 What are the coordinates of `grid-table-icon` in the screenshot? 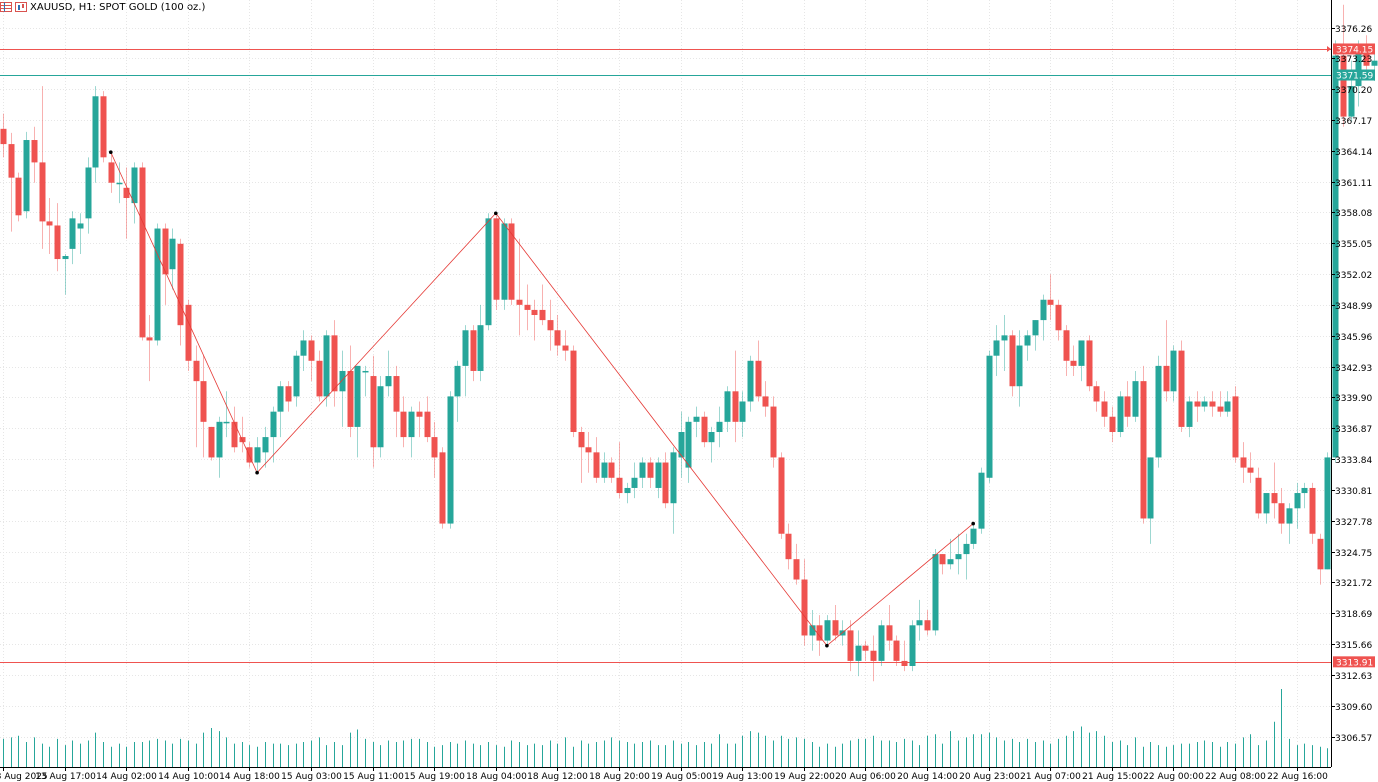 It's located at (6, 7).